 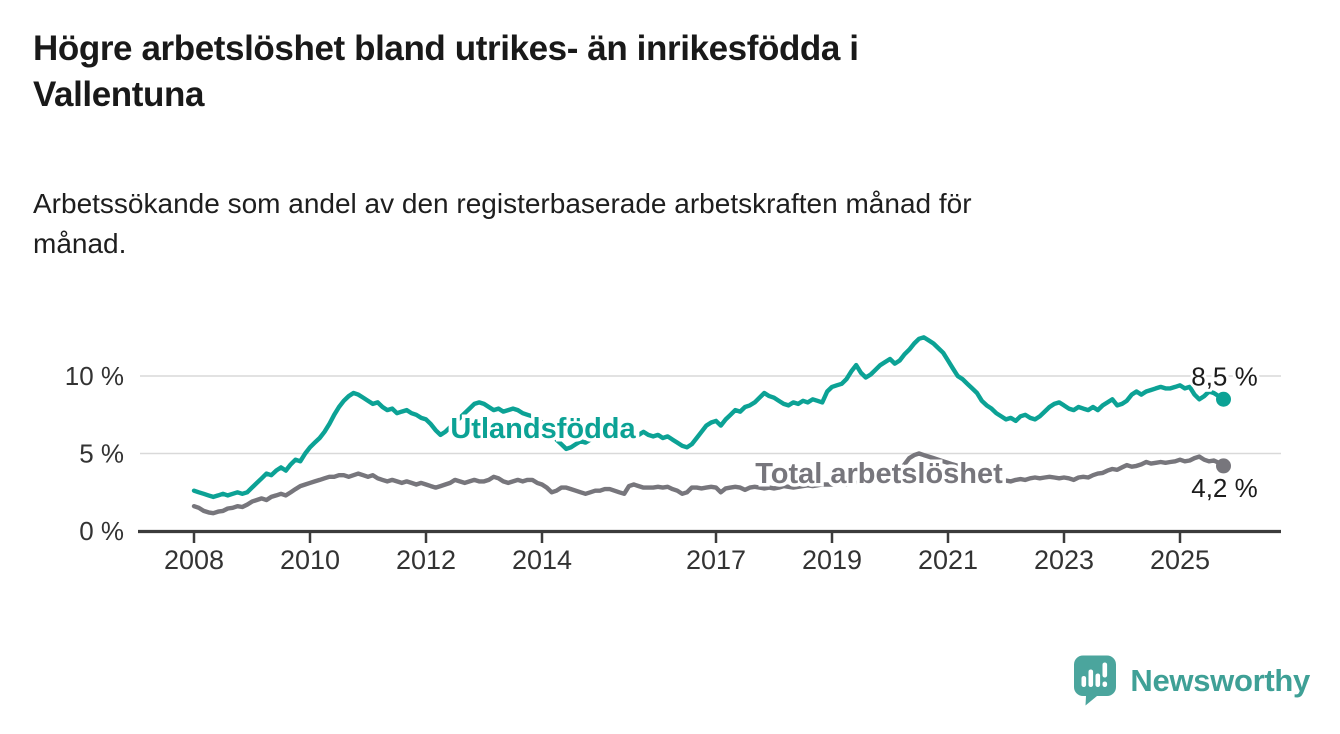 I want to click on speech-bubble-shape, so click(x=1095, y=680).